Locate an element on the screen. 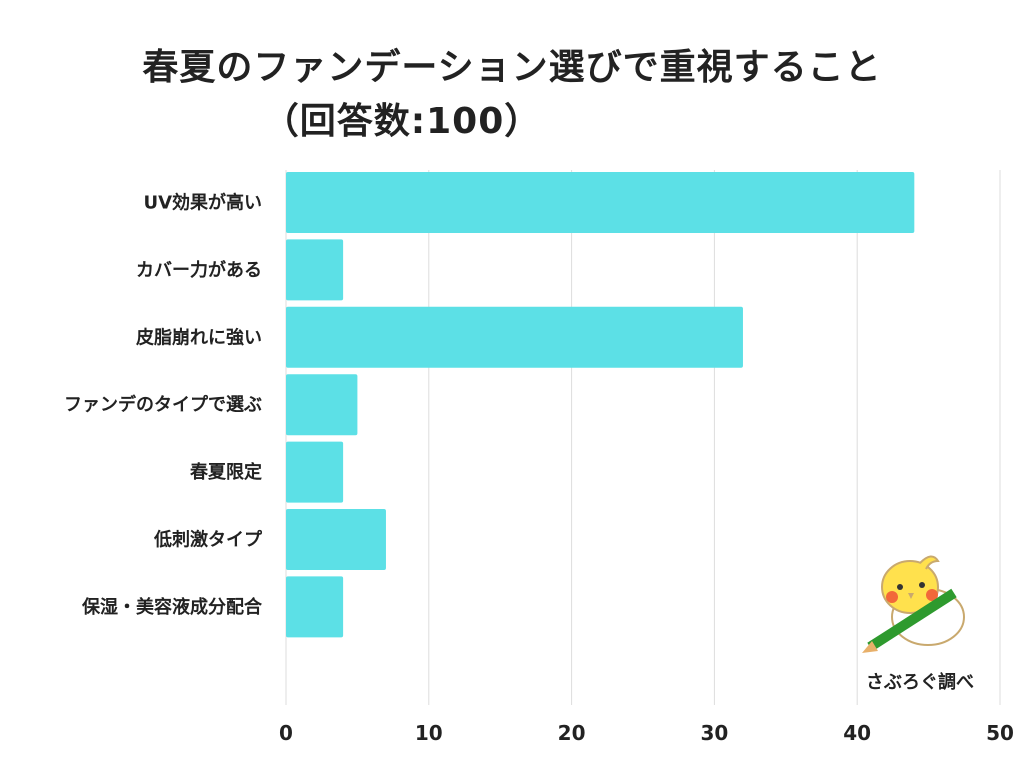  category-label: ファンデのタイプで選ぶ is located at coordinates (163, 405).